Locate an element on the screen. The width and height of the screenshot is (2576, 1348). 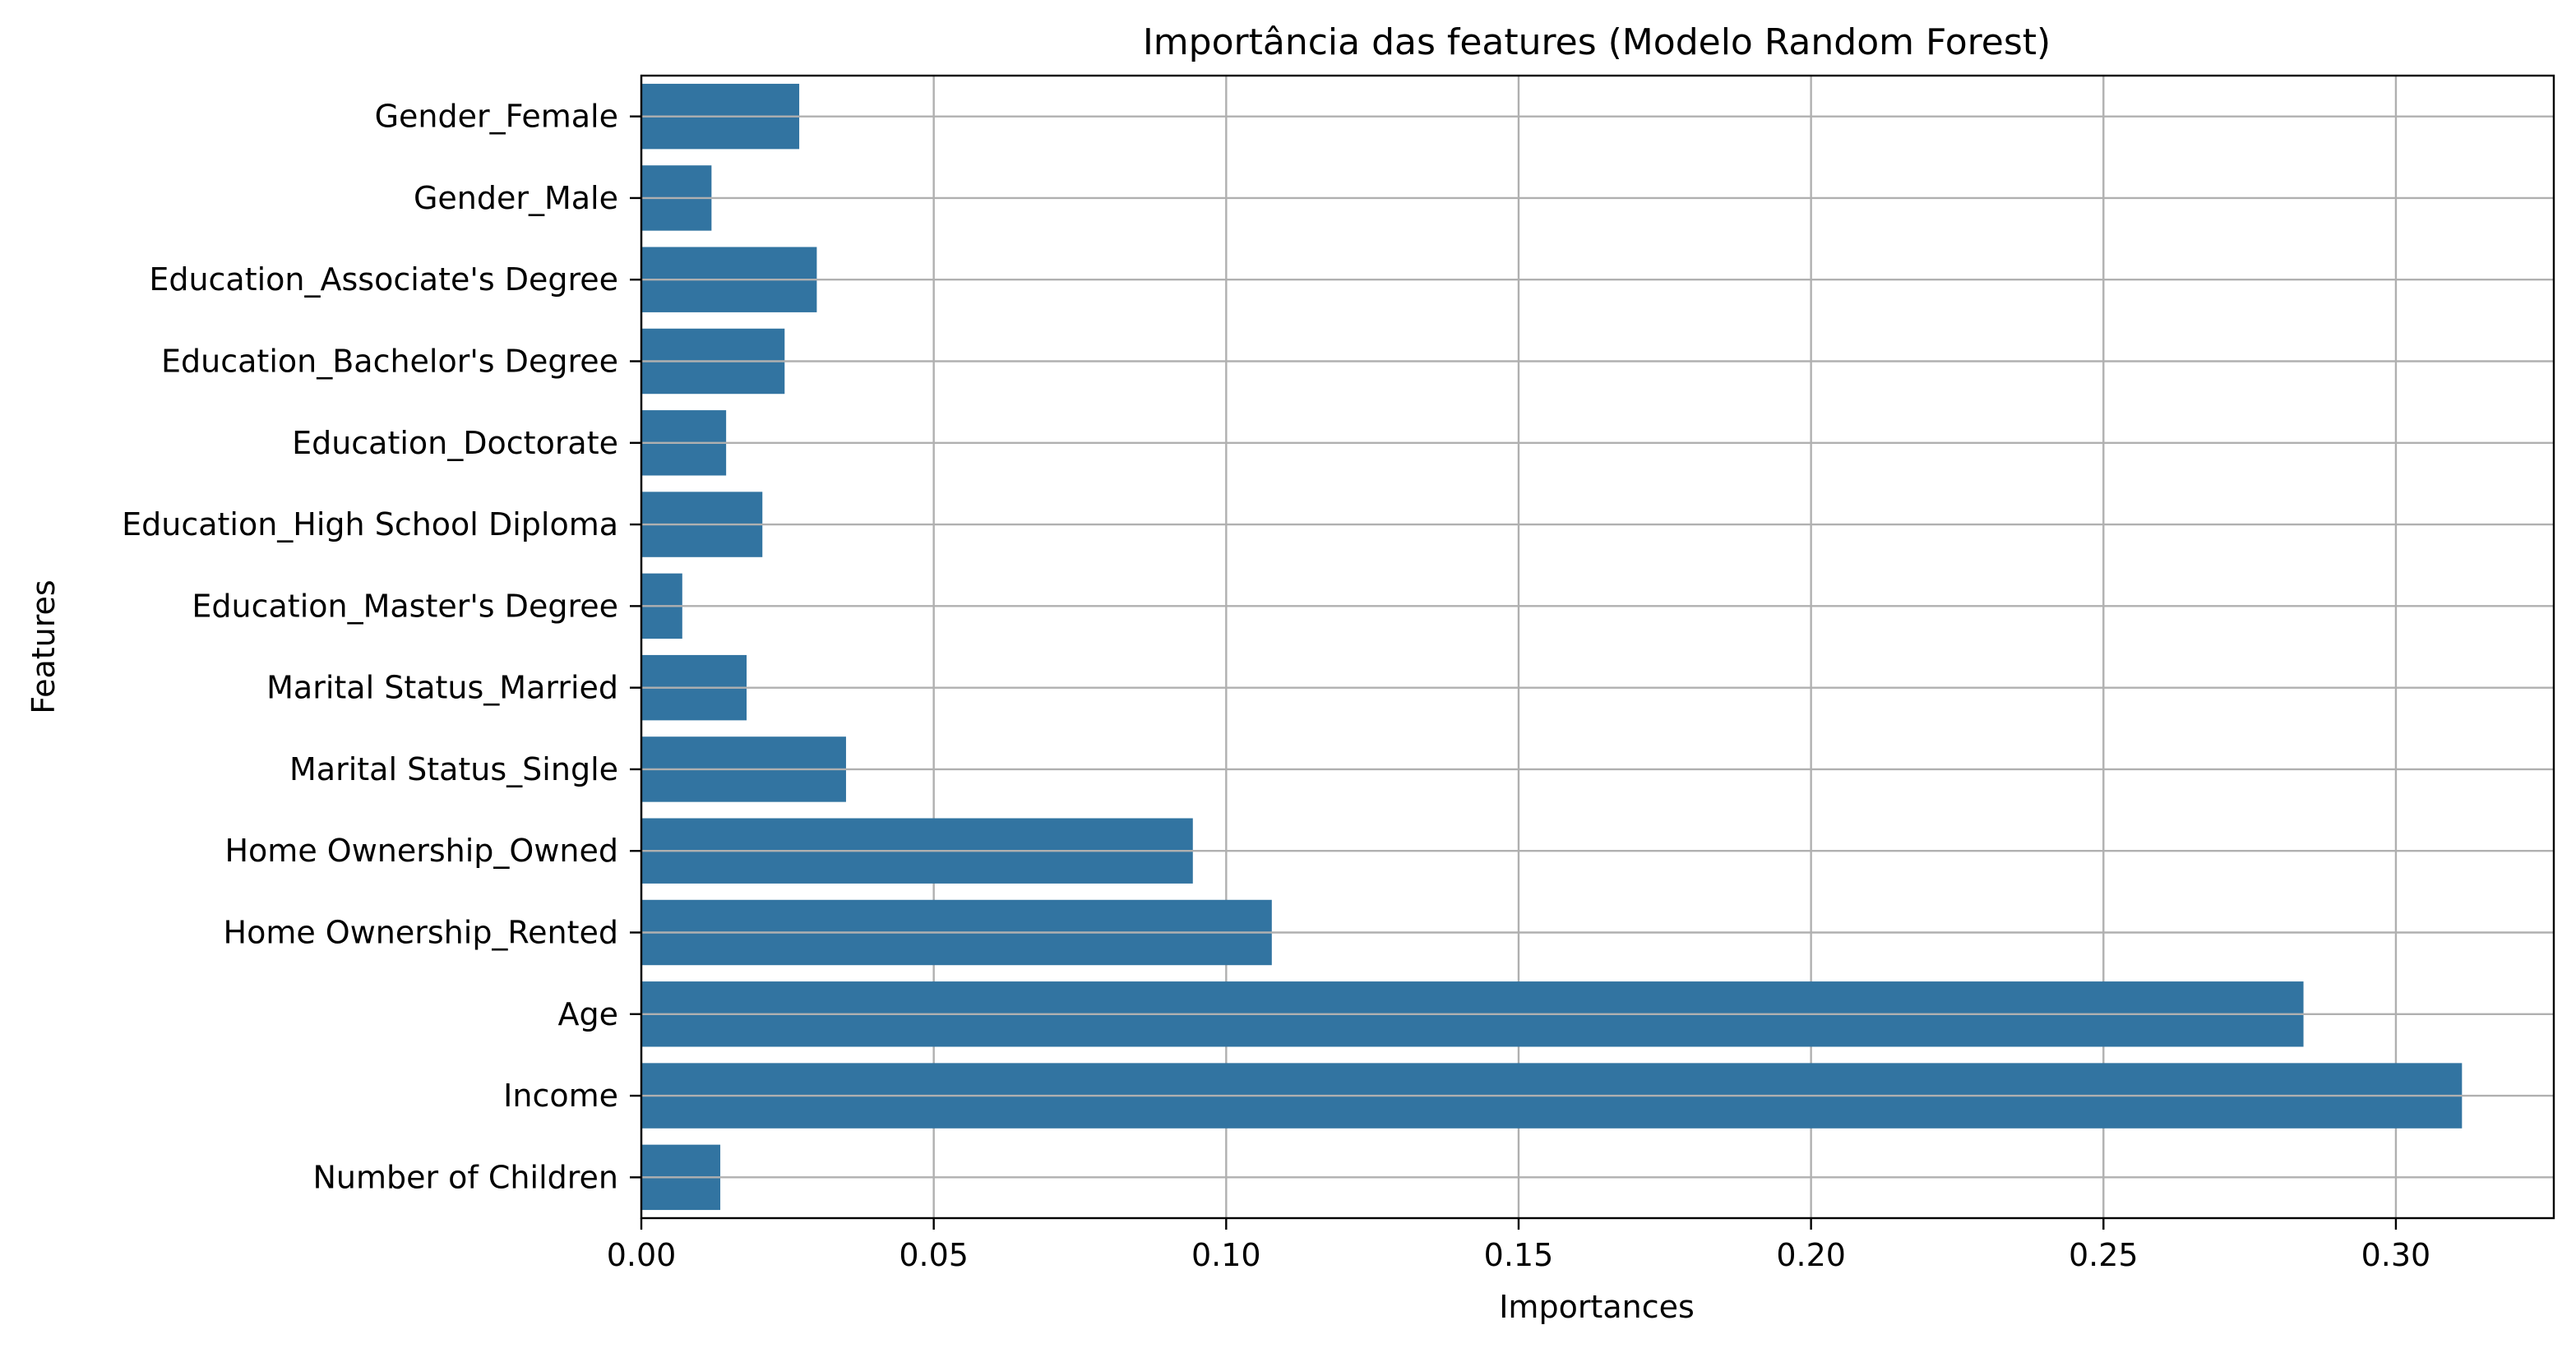
y-tick-label: Education_Master's Degree is located at coordinates (405, 606).